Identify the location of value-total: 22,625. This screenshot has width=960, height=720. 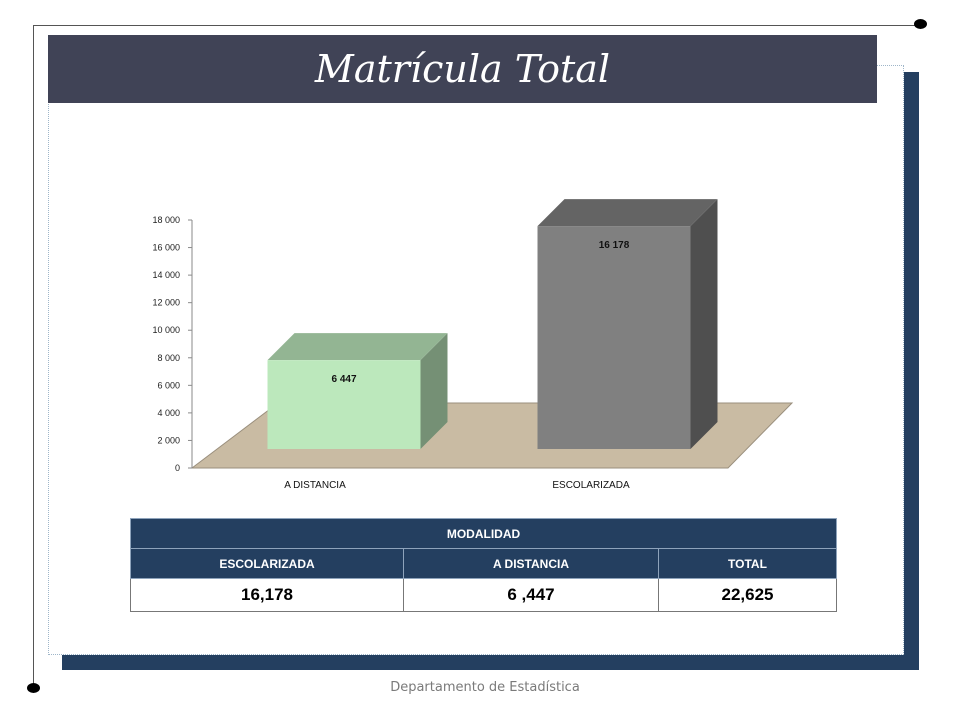
(747, 595).